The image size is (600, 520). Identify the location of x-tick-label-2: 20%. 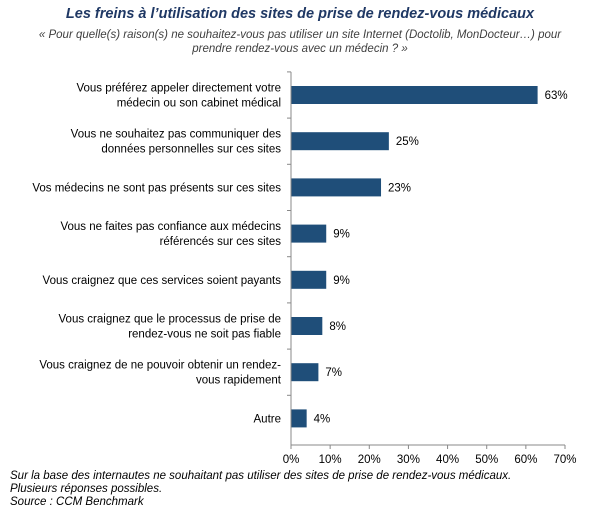
(369, 460).